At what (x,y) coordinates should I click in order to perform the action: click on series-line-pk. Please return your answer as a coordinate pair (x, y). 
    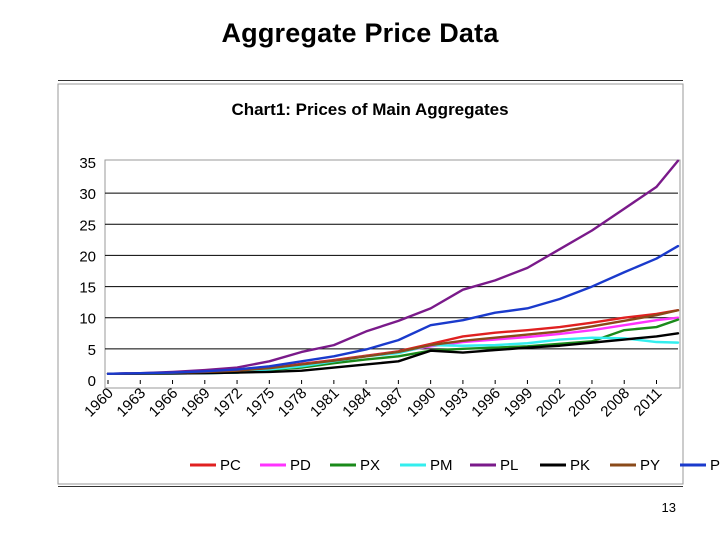
    Looking at the image, I should click on (393, 353).